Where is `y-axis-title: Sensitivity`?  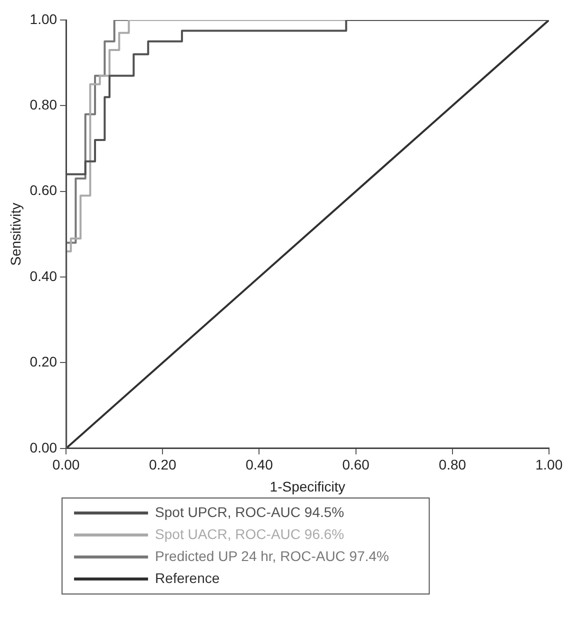
y-axis-title: Sensitivity is located at coordinates (15, 234).